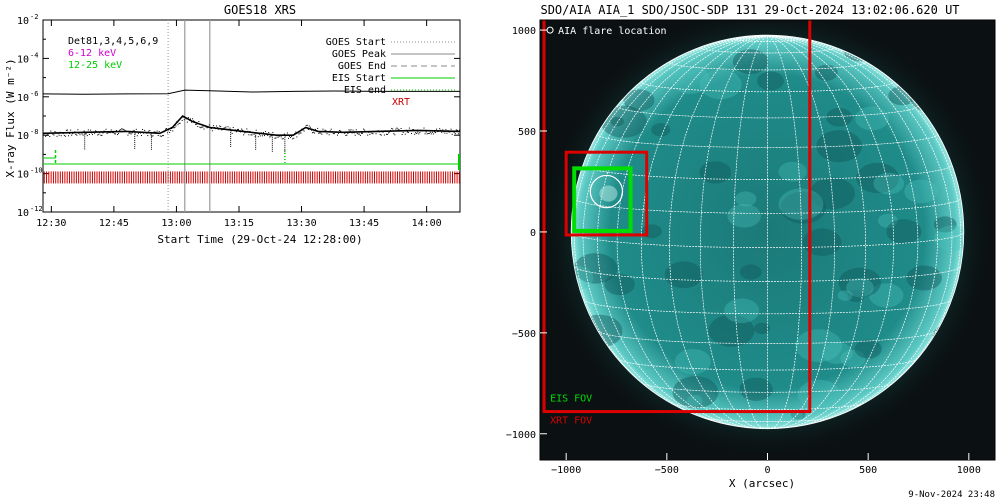  Describe the element at coordinates (364, 223) in the screenshot. I see `goes-x-tick-label: 13:45` at that location.